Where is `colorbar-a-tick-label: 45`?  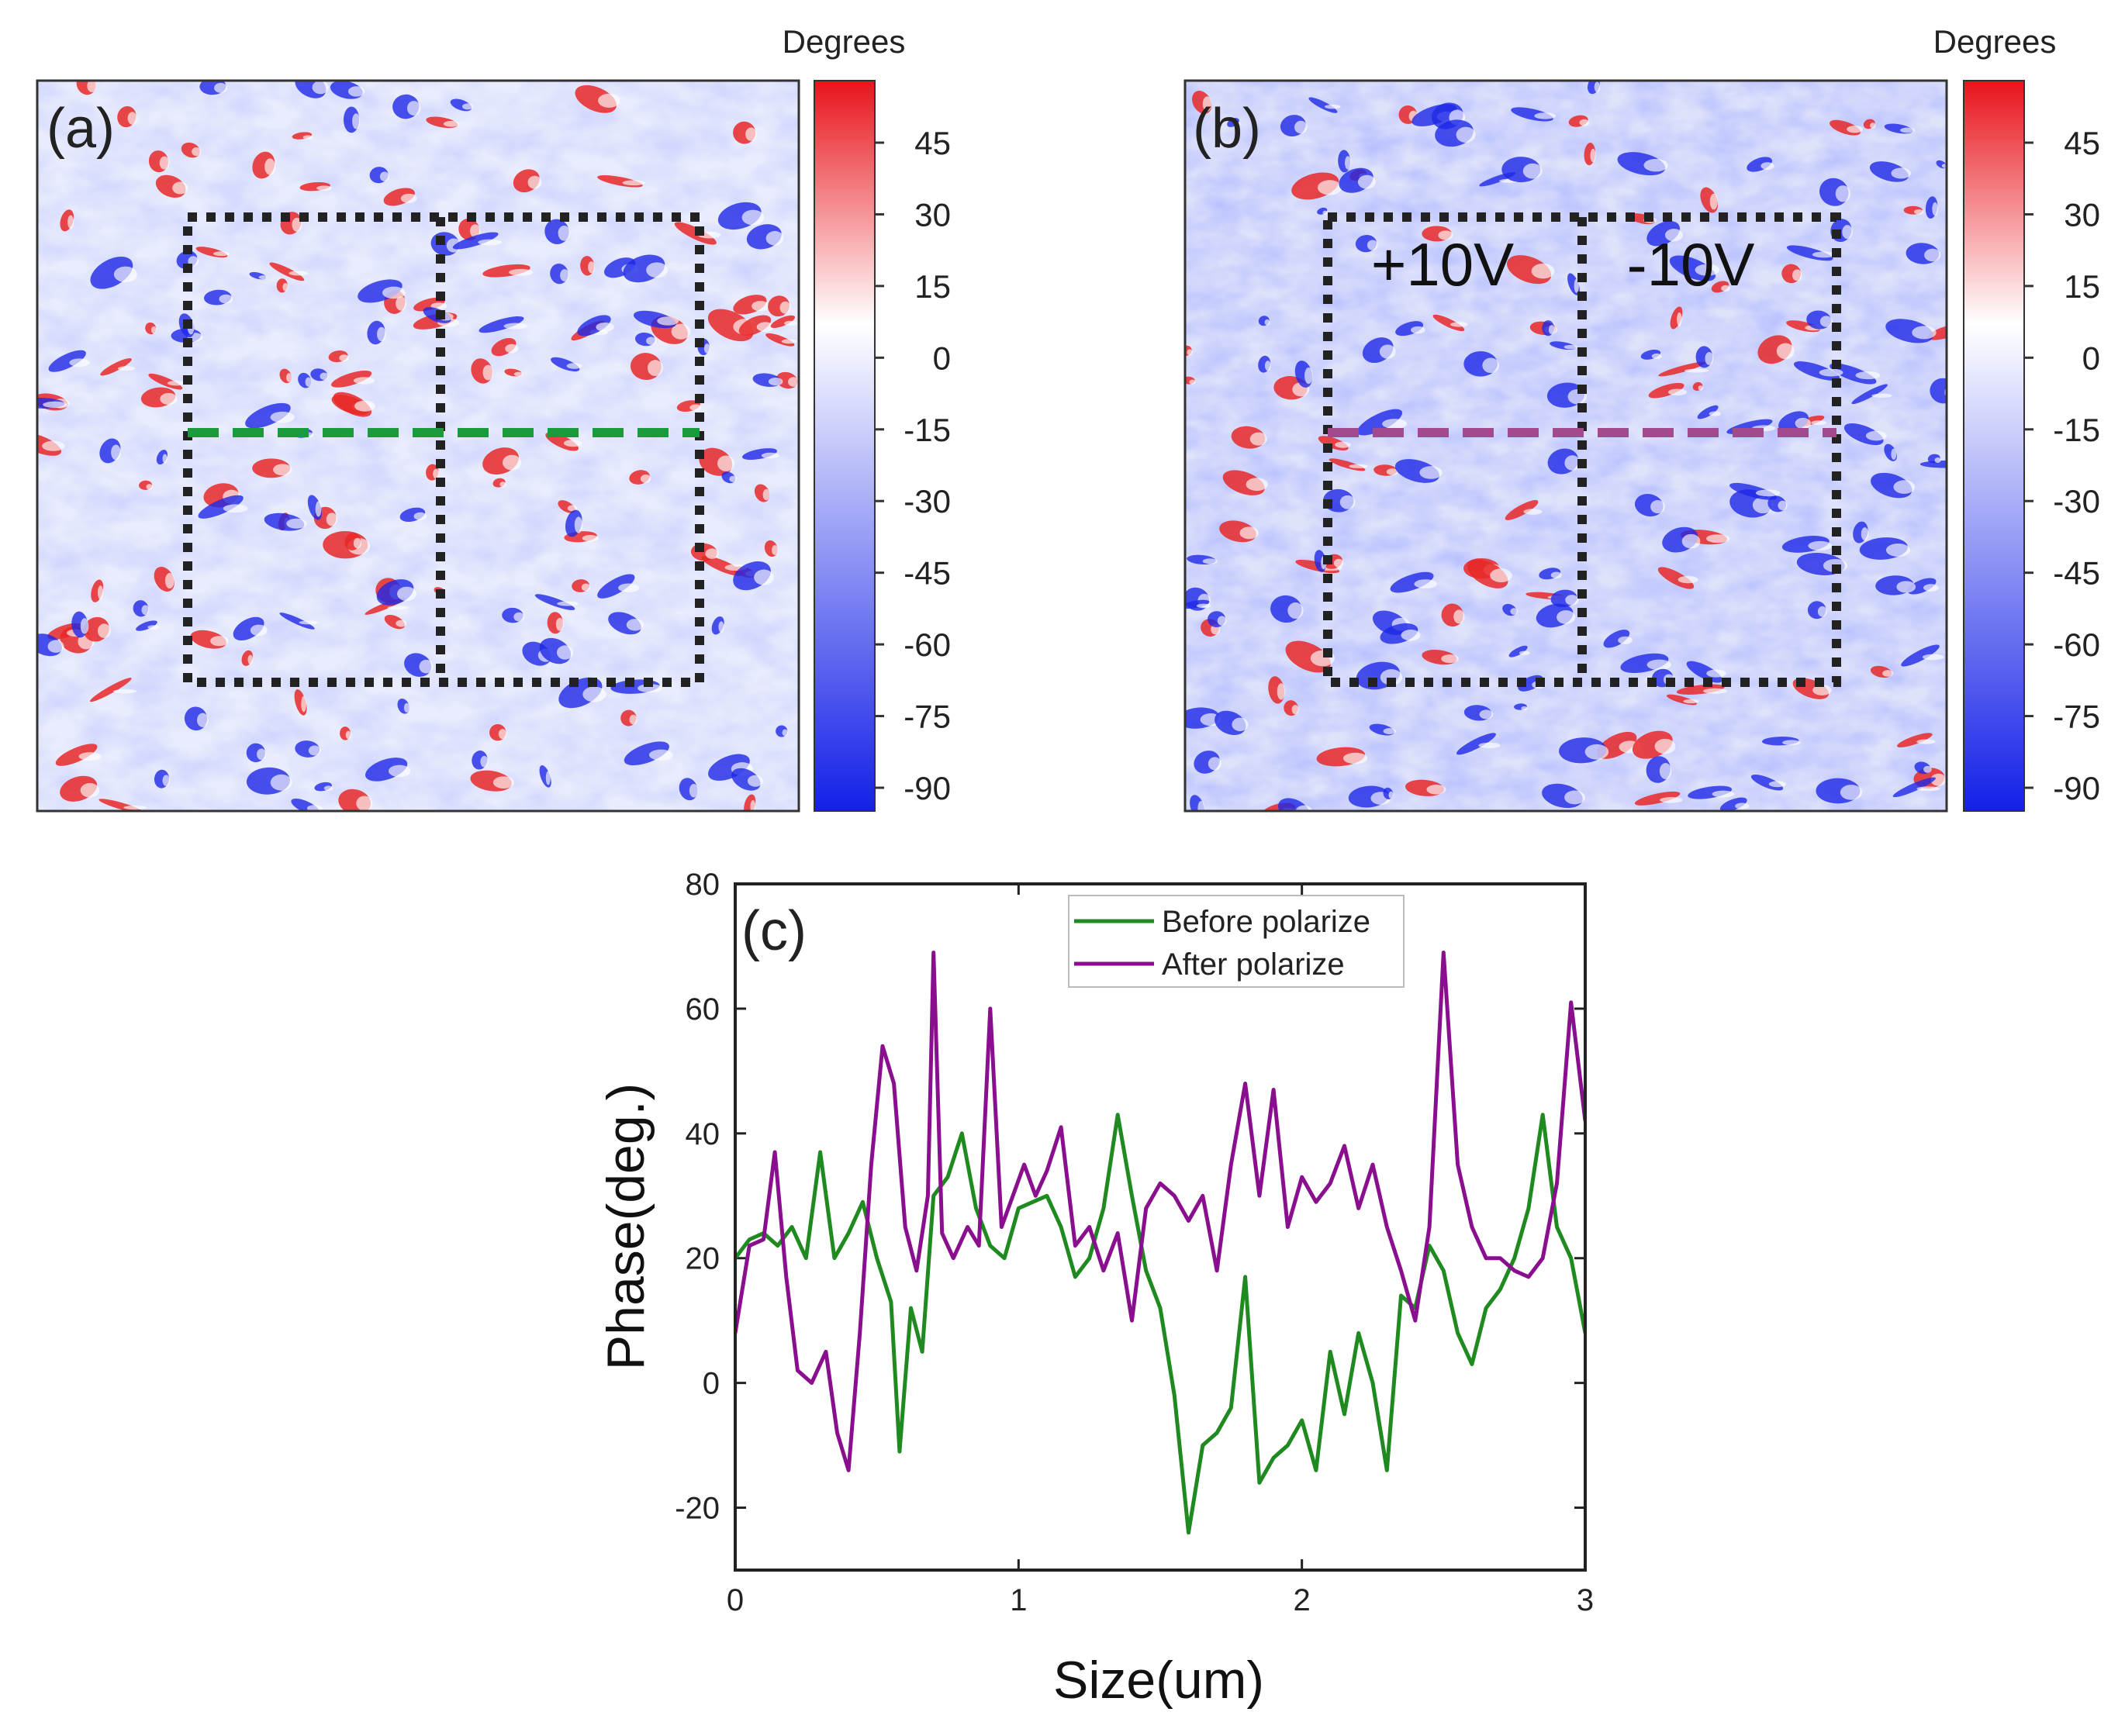 colorbar-a-tick-label: 45 is located at coordinates (932, 143).